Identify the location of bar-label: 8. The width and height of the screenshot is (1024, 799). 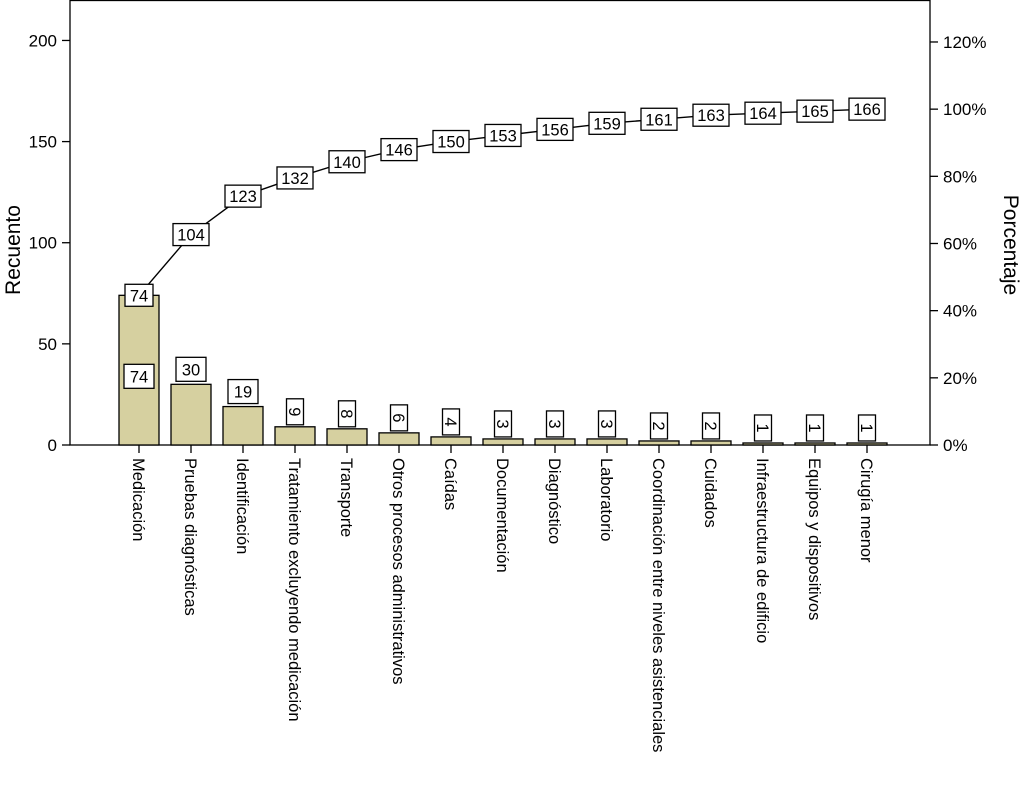
(346, 413).